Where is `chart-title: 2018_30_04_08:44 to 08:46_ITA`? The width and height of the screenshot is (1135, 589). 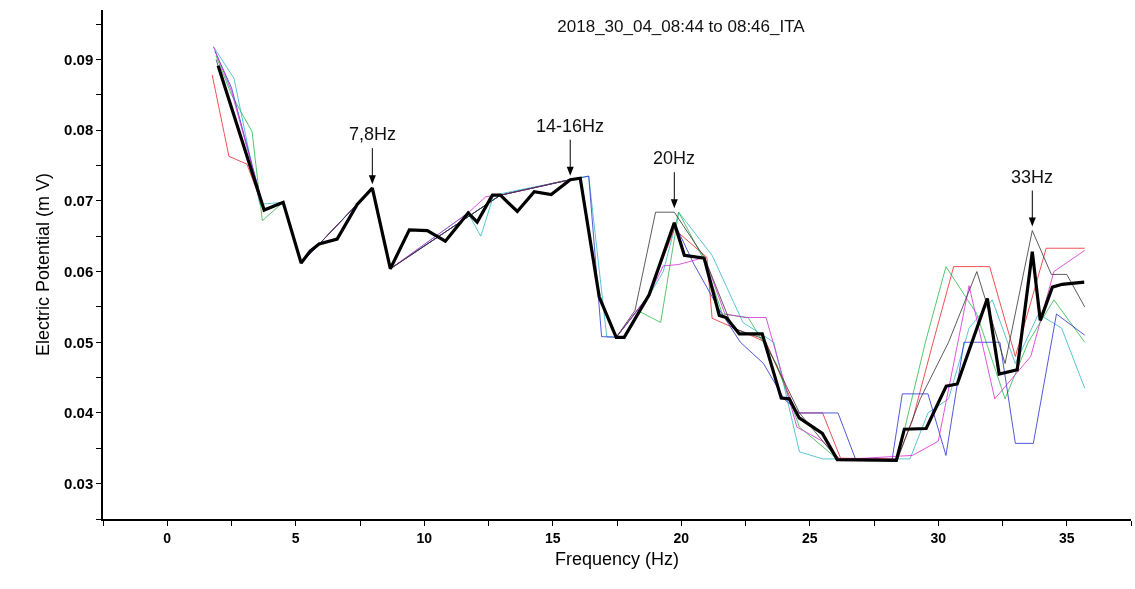 chart-title: 2018_30_04_08:44 to 08:46_ITA is located at coordinates (681, 27).